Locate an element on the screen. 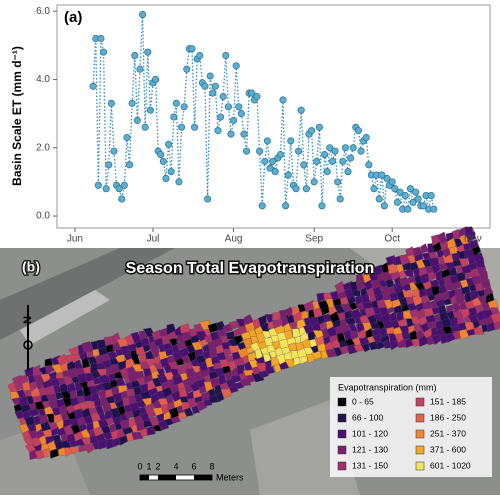 This screenshot has width=500, height=500. scale-label: 6 is located at coordinates (193, 466).